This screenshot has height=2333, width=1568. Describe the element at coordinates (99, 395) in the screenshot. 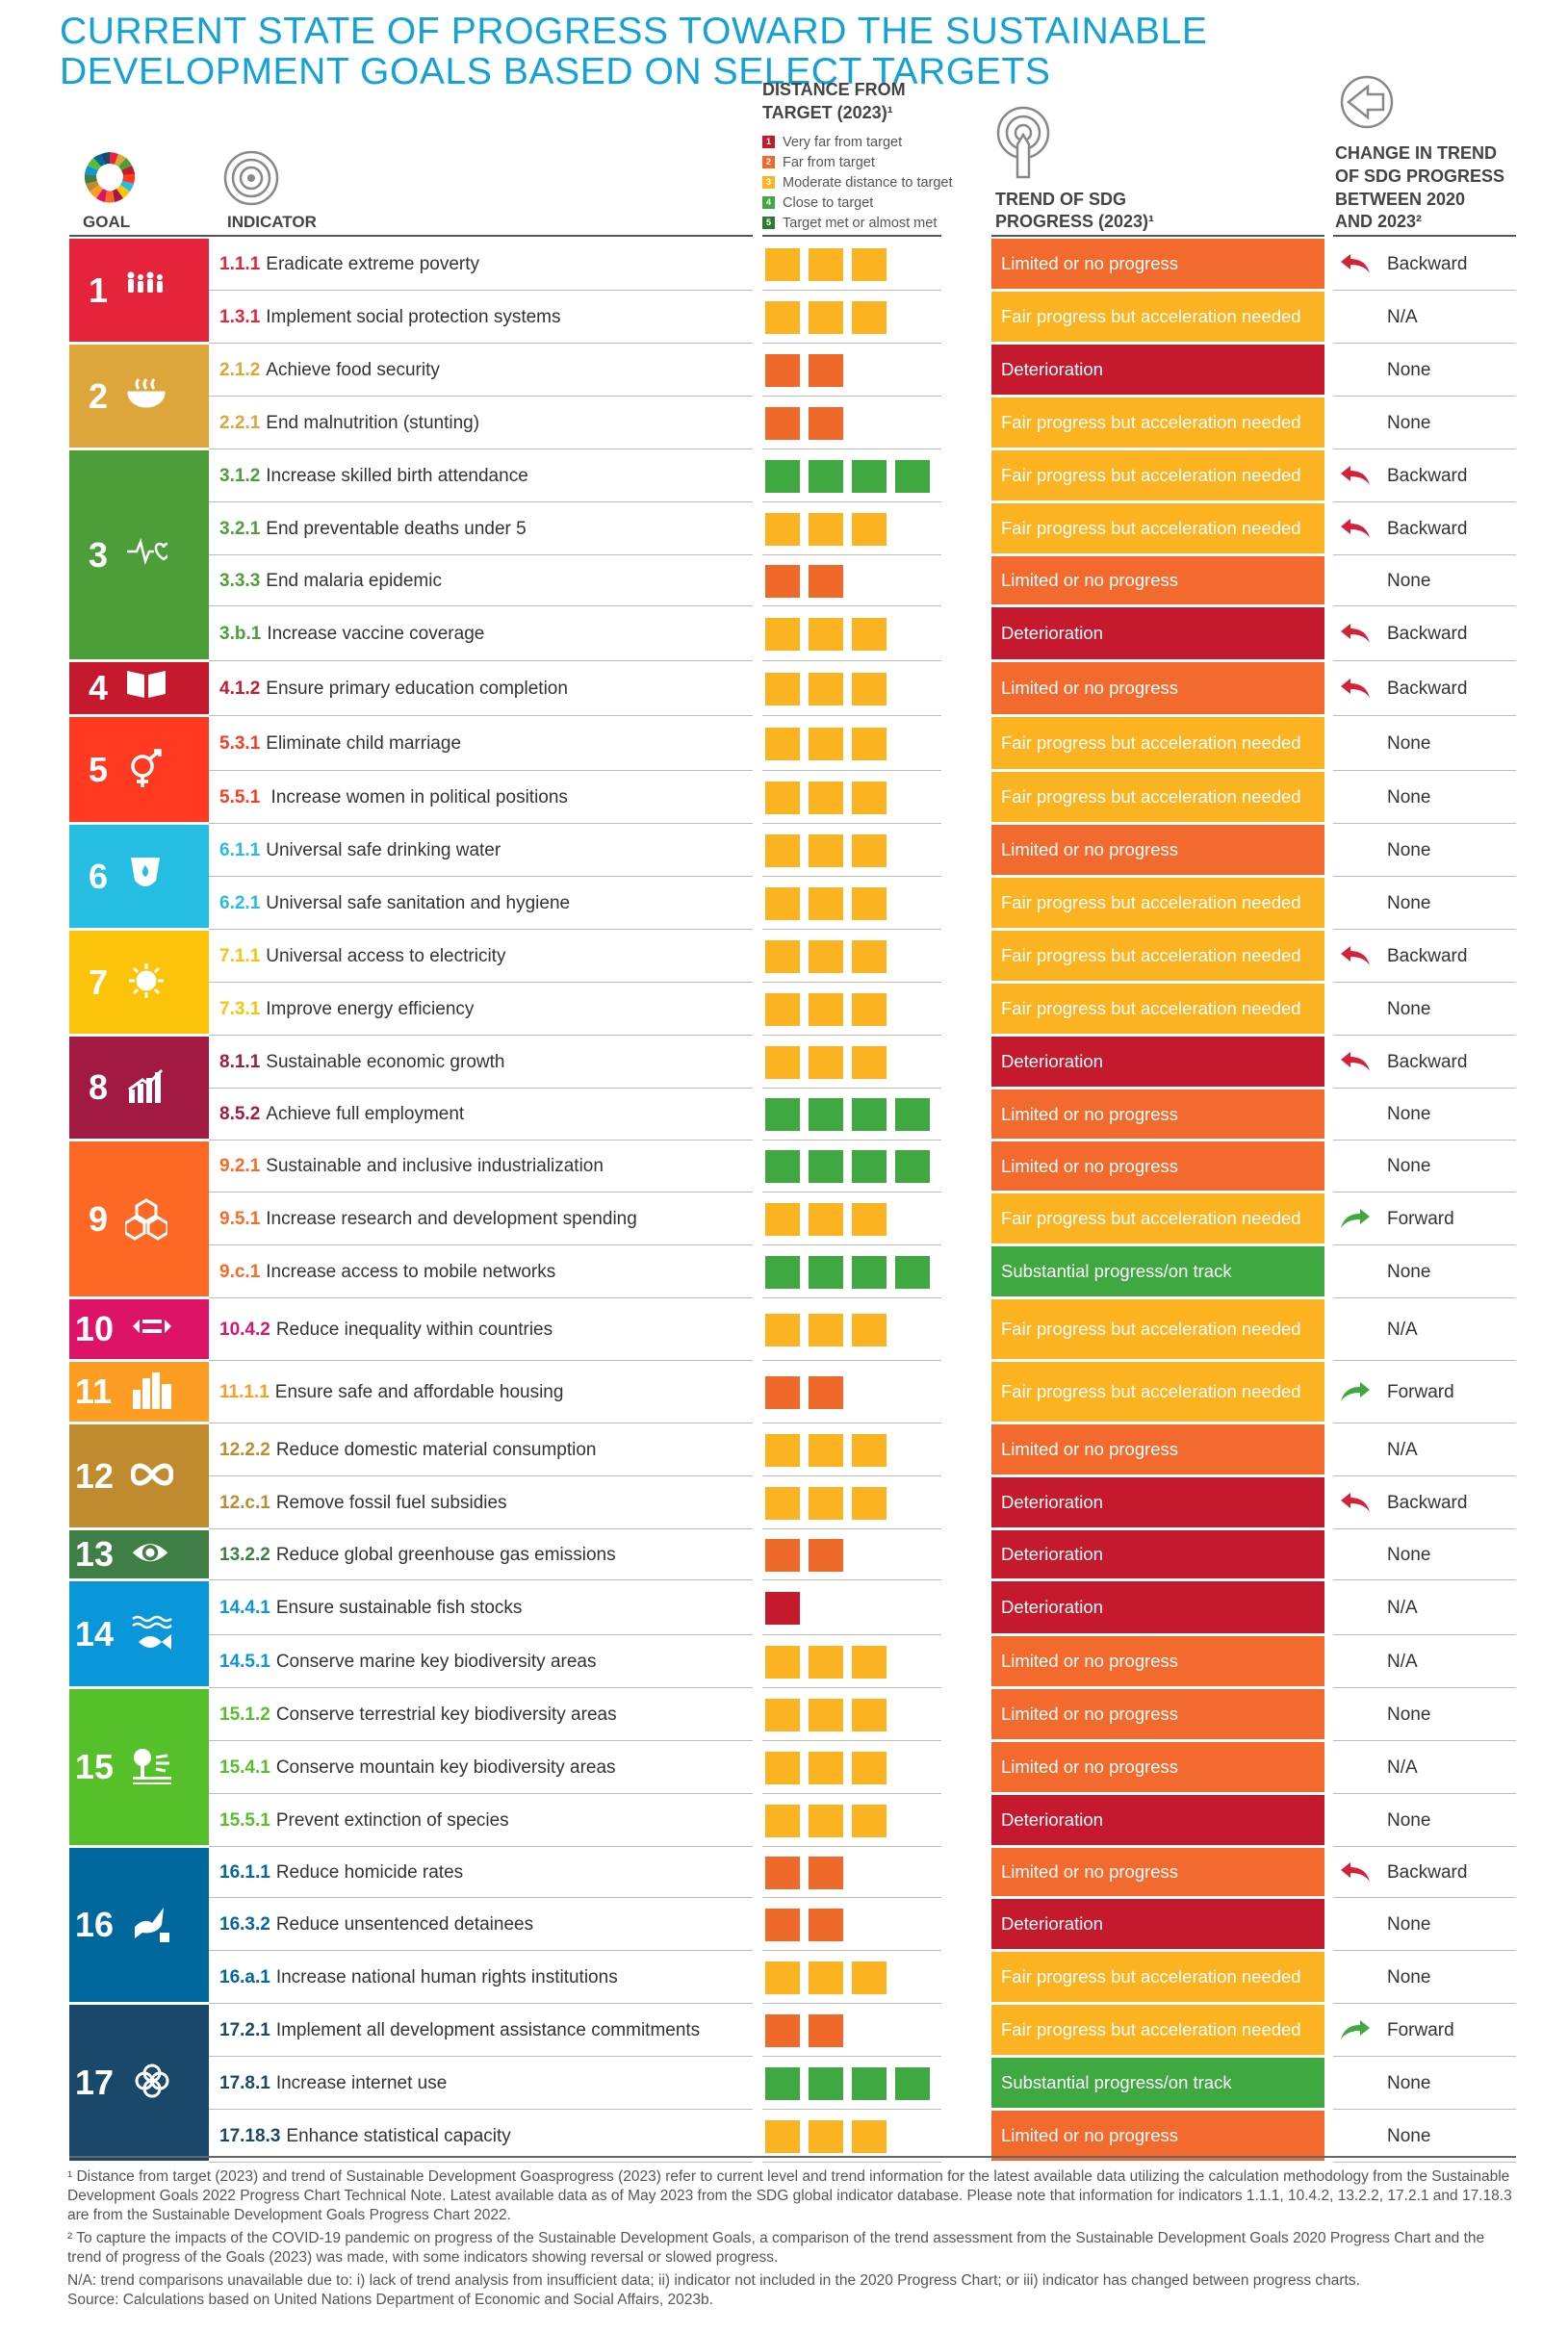

I see `goal-number: 2` at that location.